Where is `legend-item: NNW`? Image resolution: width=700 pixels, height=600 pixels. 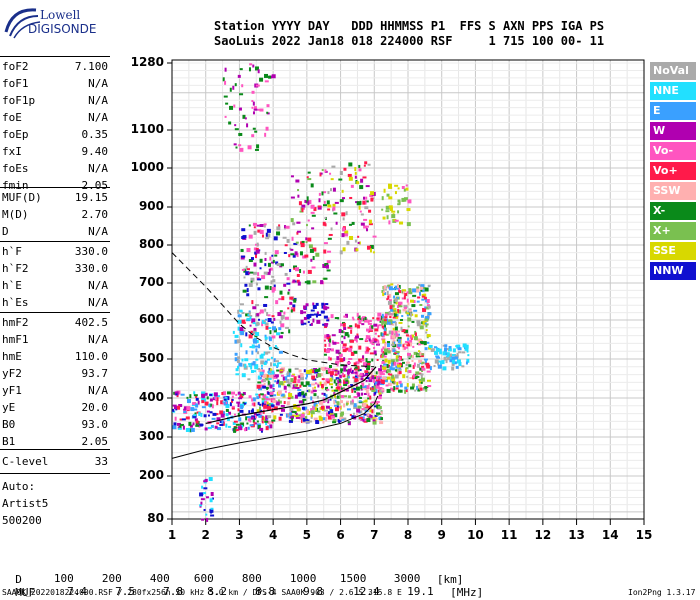
legend-item: NNW is located at coordinates (673, 271).